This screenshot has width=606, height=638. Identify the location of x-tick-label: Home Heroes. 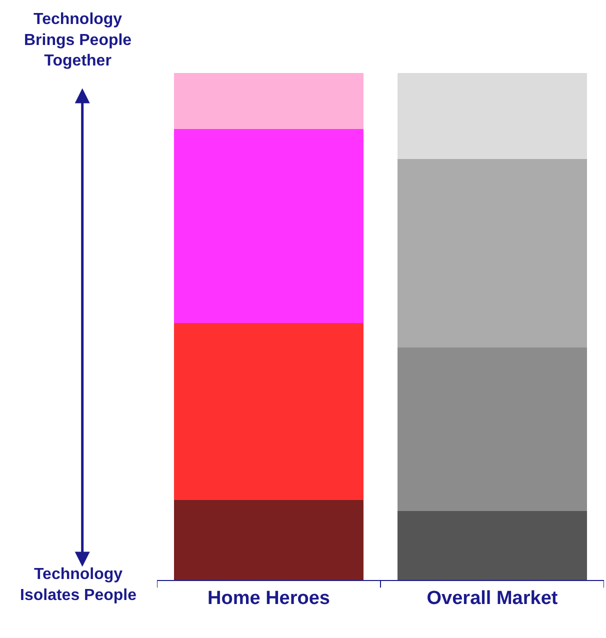
(269, 598).